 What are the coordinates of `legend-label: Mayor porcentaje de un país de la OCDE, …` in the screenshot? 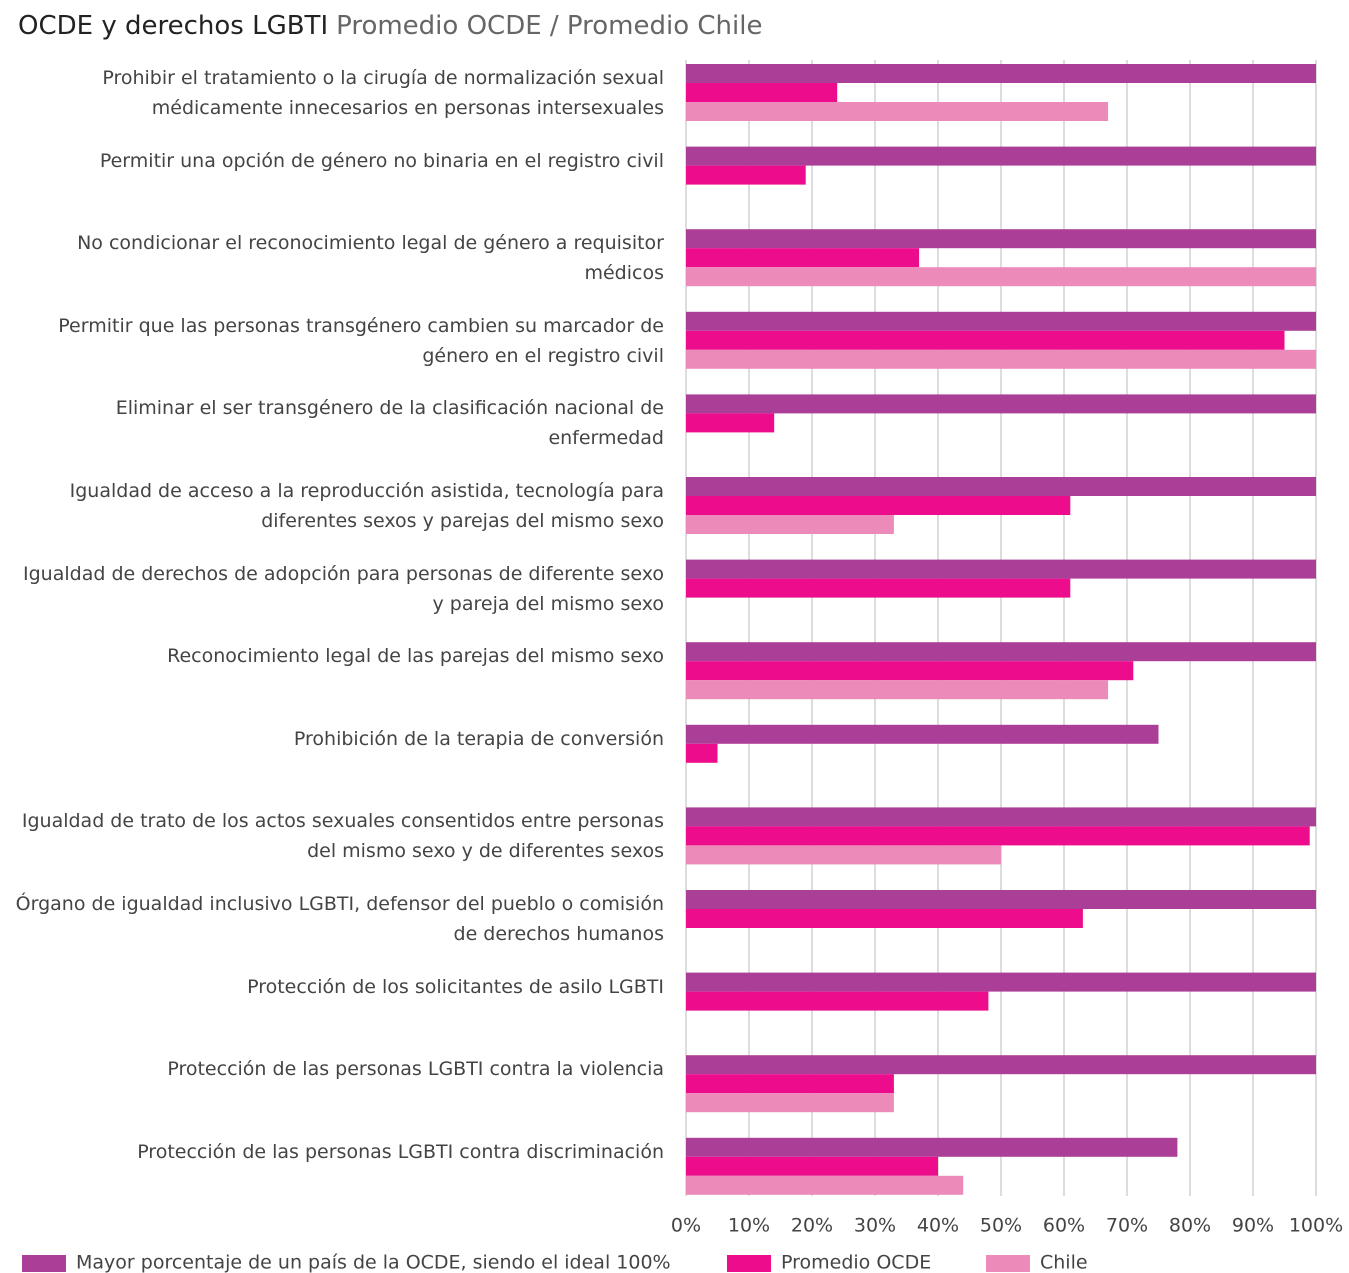 It's located at (373, 1262).